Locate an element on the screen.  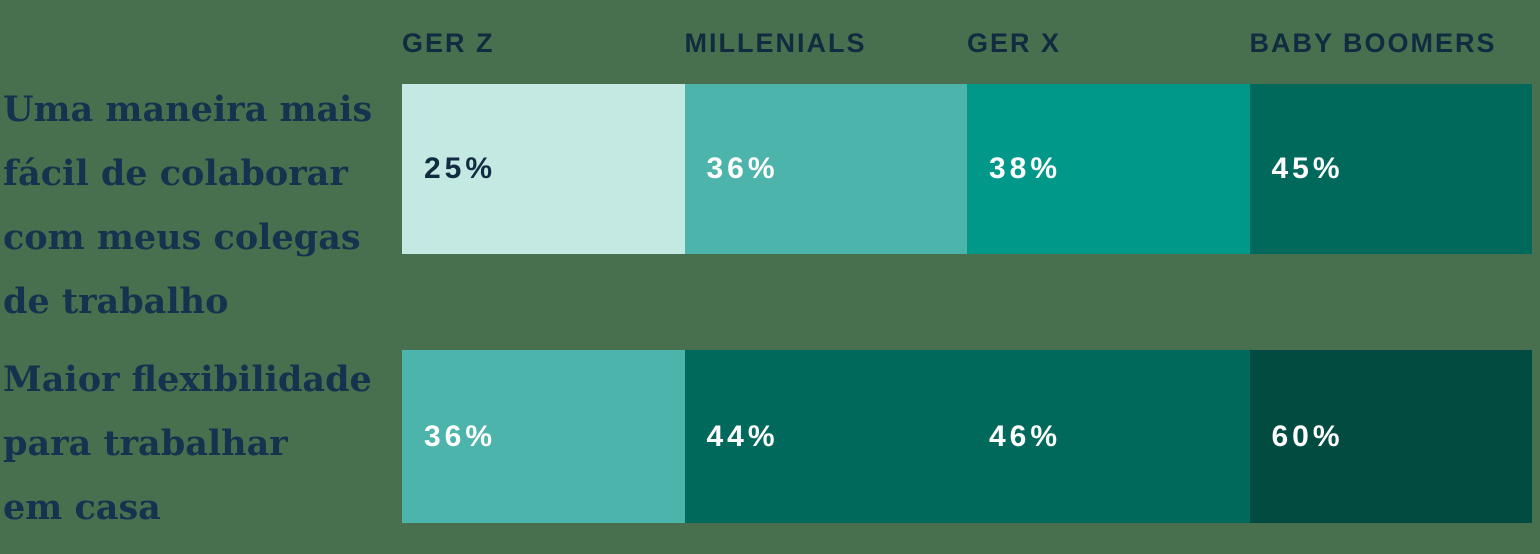
row-label-line: Maior flexibilidade is located at coordinates (187, 379).